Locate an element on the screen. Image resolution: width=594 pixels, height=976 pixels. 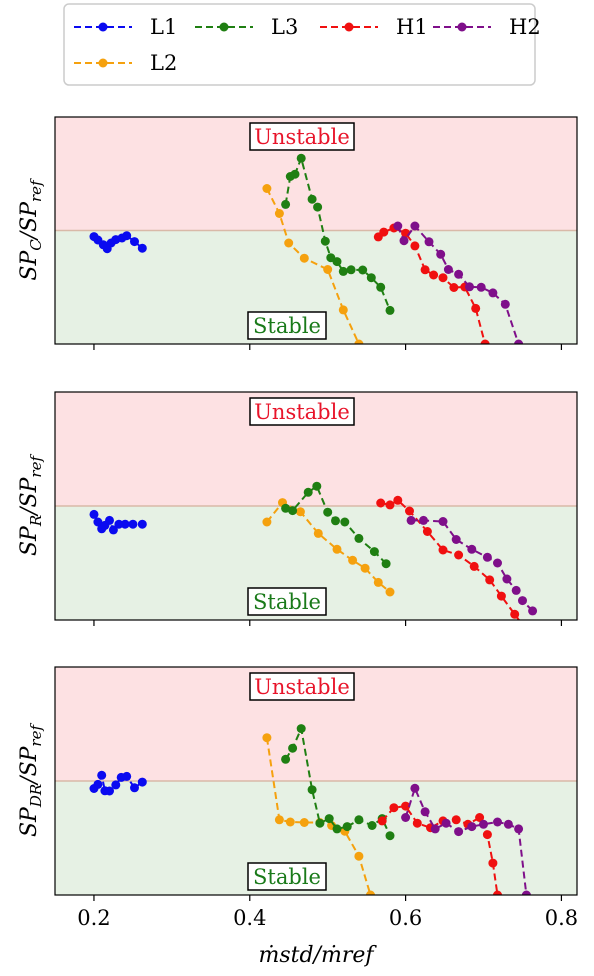
x-axis: 0.2 0.4 0.6 0.8 ṁstd/ṁref is located at coordinates (327, 937).